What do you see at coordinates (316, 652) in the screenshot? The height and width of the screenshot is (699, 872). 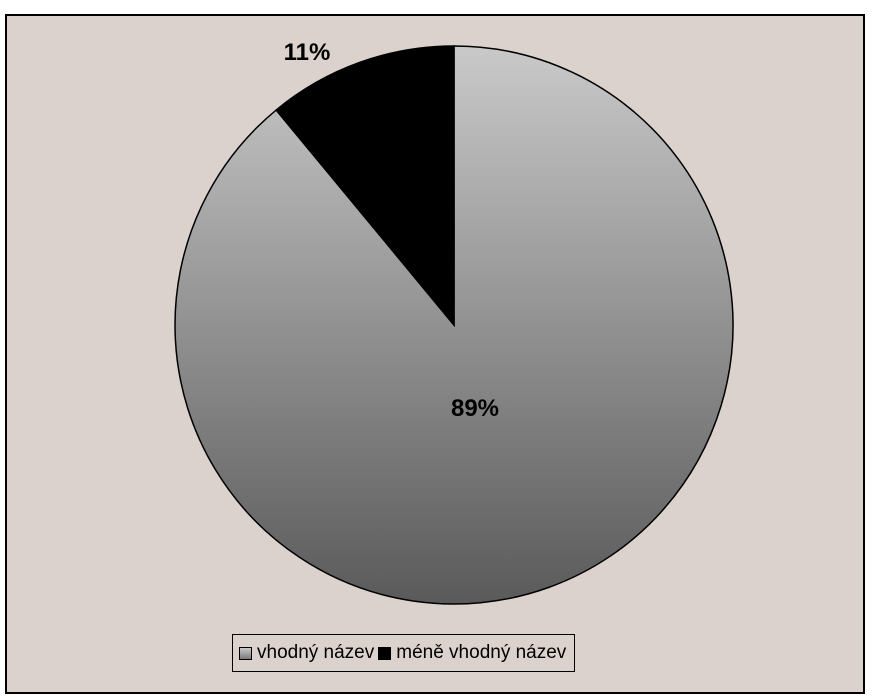 I see `legend-label: vhodný název` at bounding box center [316, 652].